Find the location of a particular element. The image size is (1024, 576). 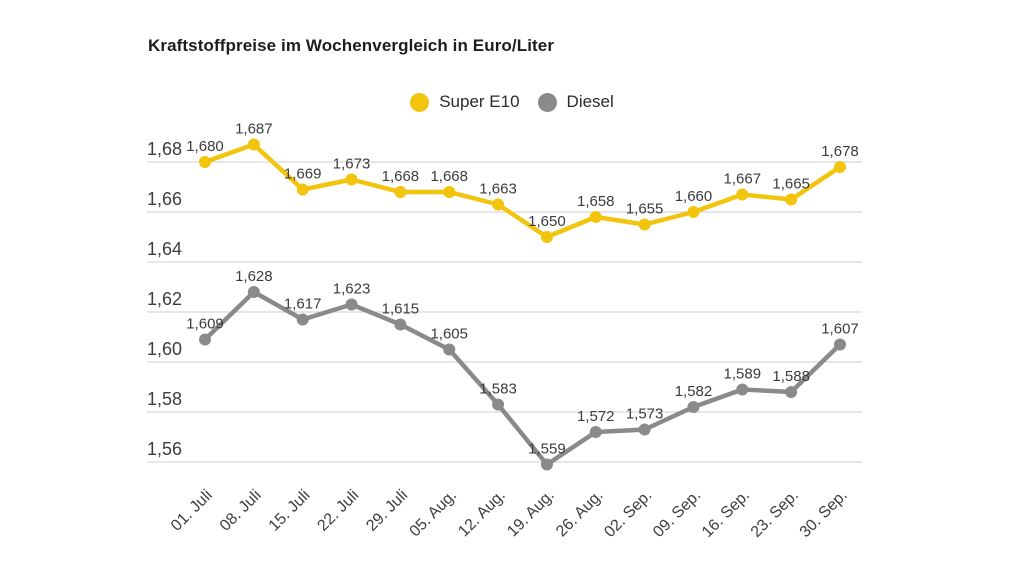

x-axis-tick-label: 09. Sep. is located at coordinates (677, 514).